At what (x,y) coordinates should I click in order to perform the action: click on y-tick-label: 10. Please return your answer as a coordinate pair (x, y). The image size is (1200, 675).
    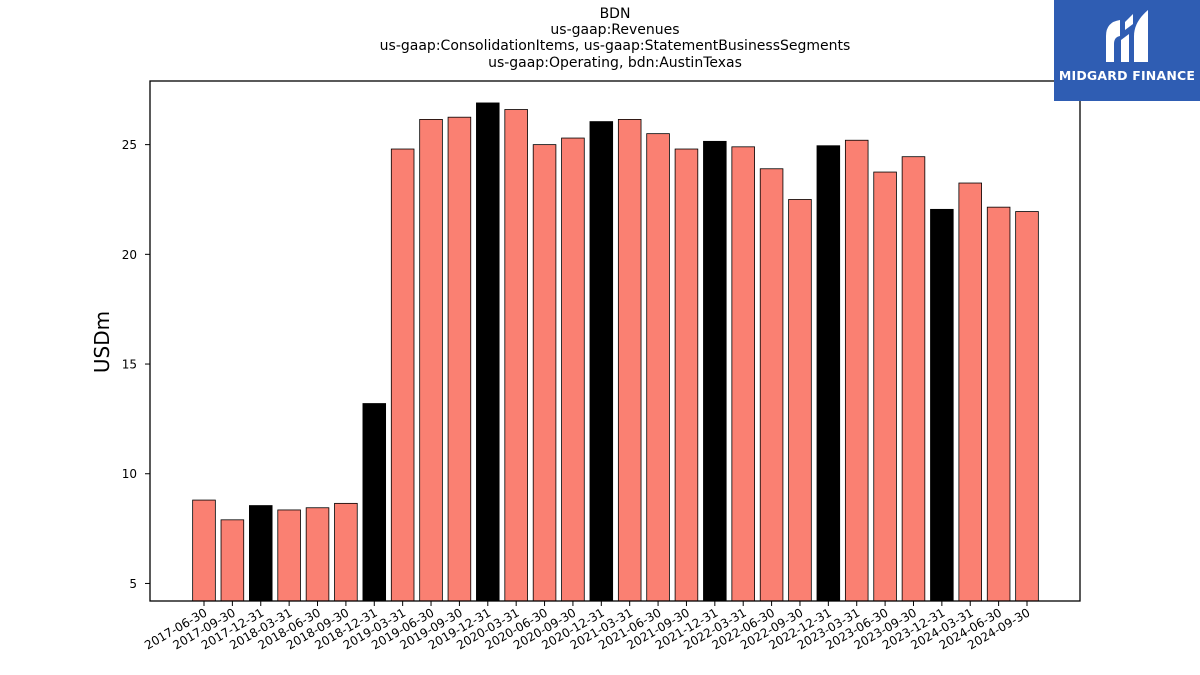
    Looking at the image, I should click on (129, 474).